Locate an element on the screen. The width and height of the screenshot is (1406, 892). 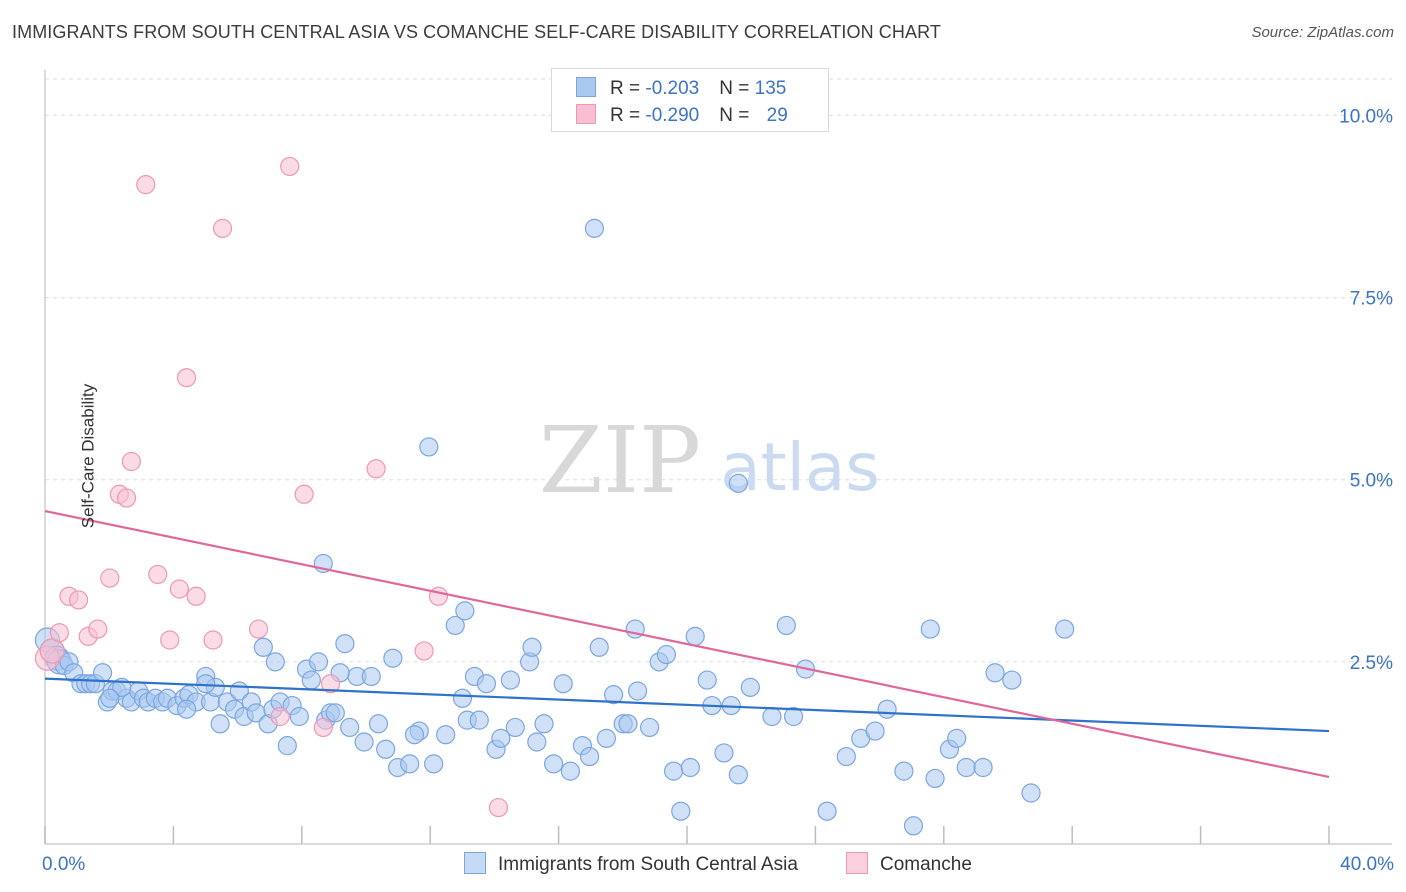
bottom-legend-immigrants: Immigrants from South Central Asia is located at coordinates (631, 864).